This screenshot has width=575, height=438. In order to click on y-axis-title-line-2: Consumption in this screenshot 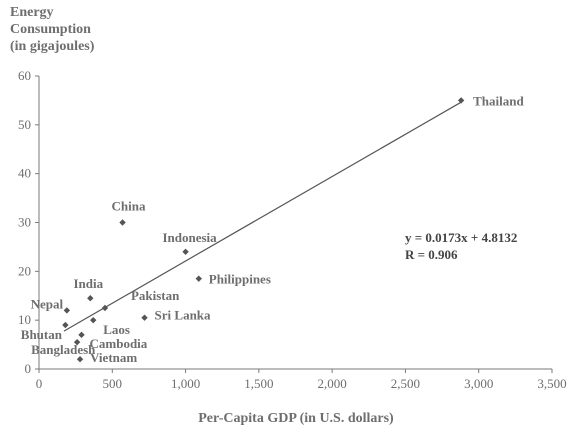, I will do `click(50, 29)`.